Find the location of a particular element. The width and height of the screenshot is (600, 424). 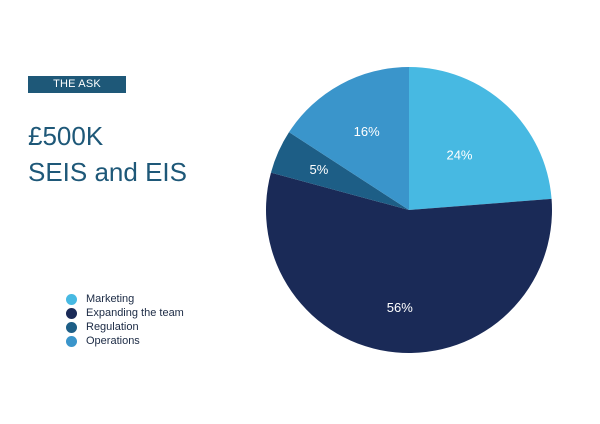

pie-slice-regulation is located at coordinates (339, 171).